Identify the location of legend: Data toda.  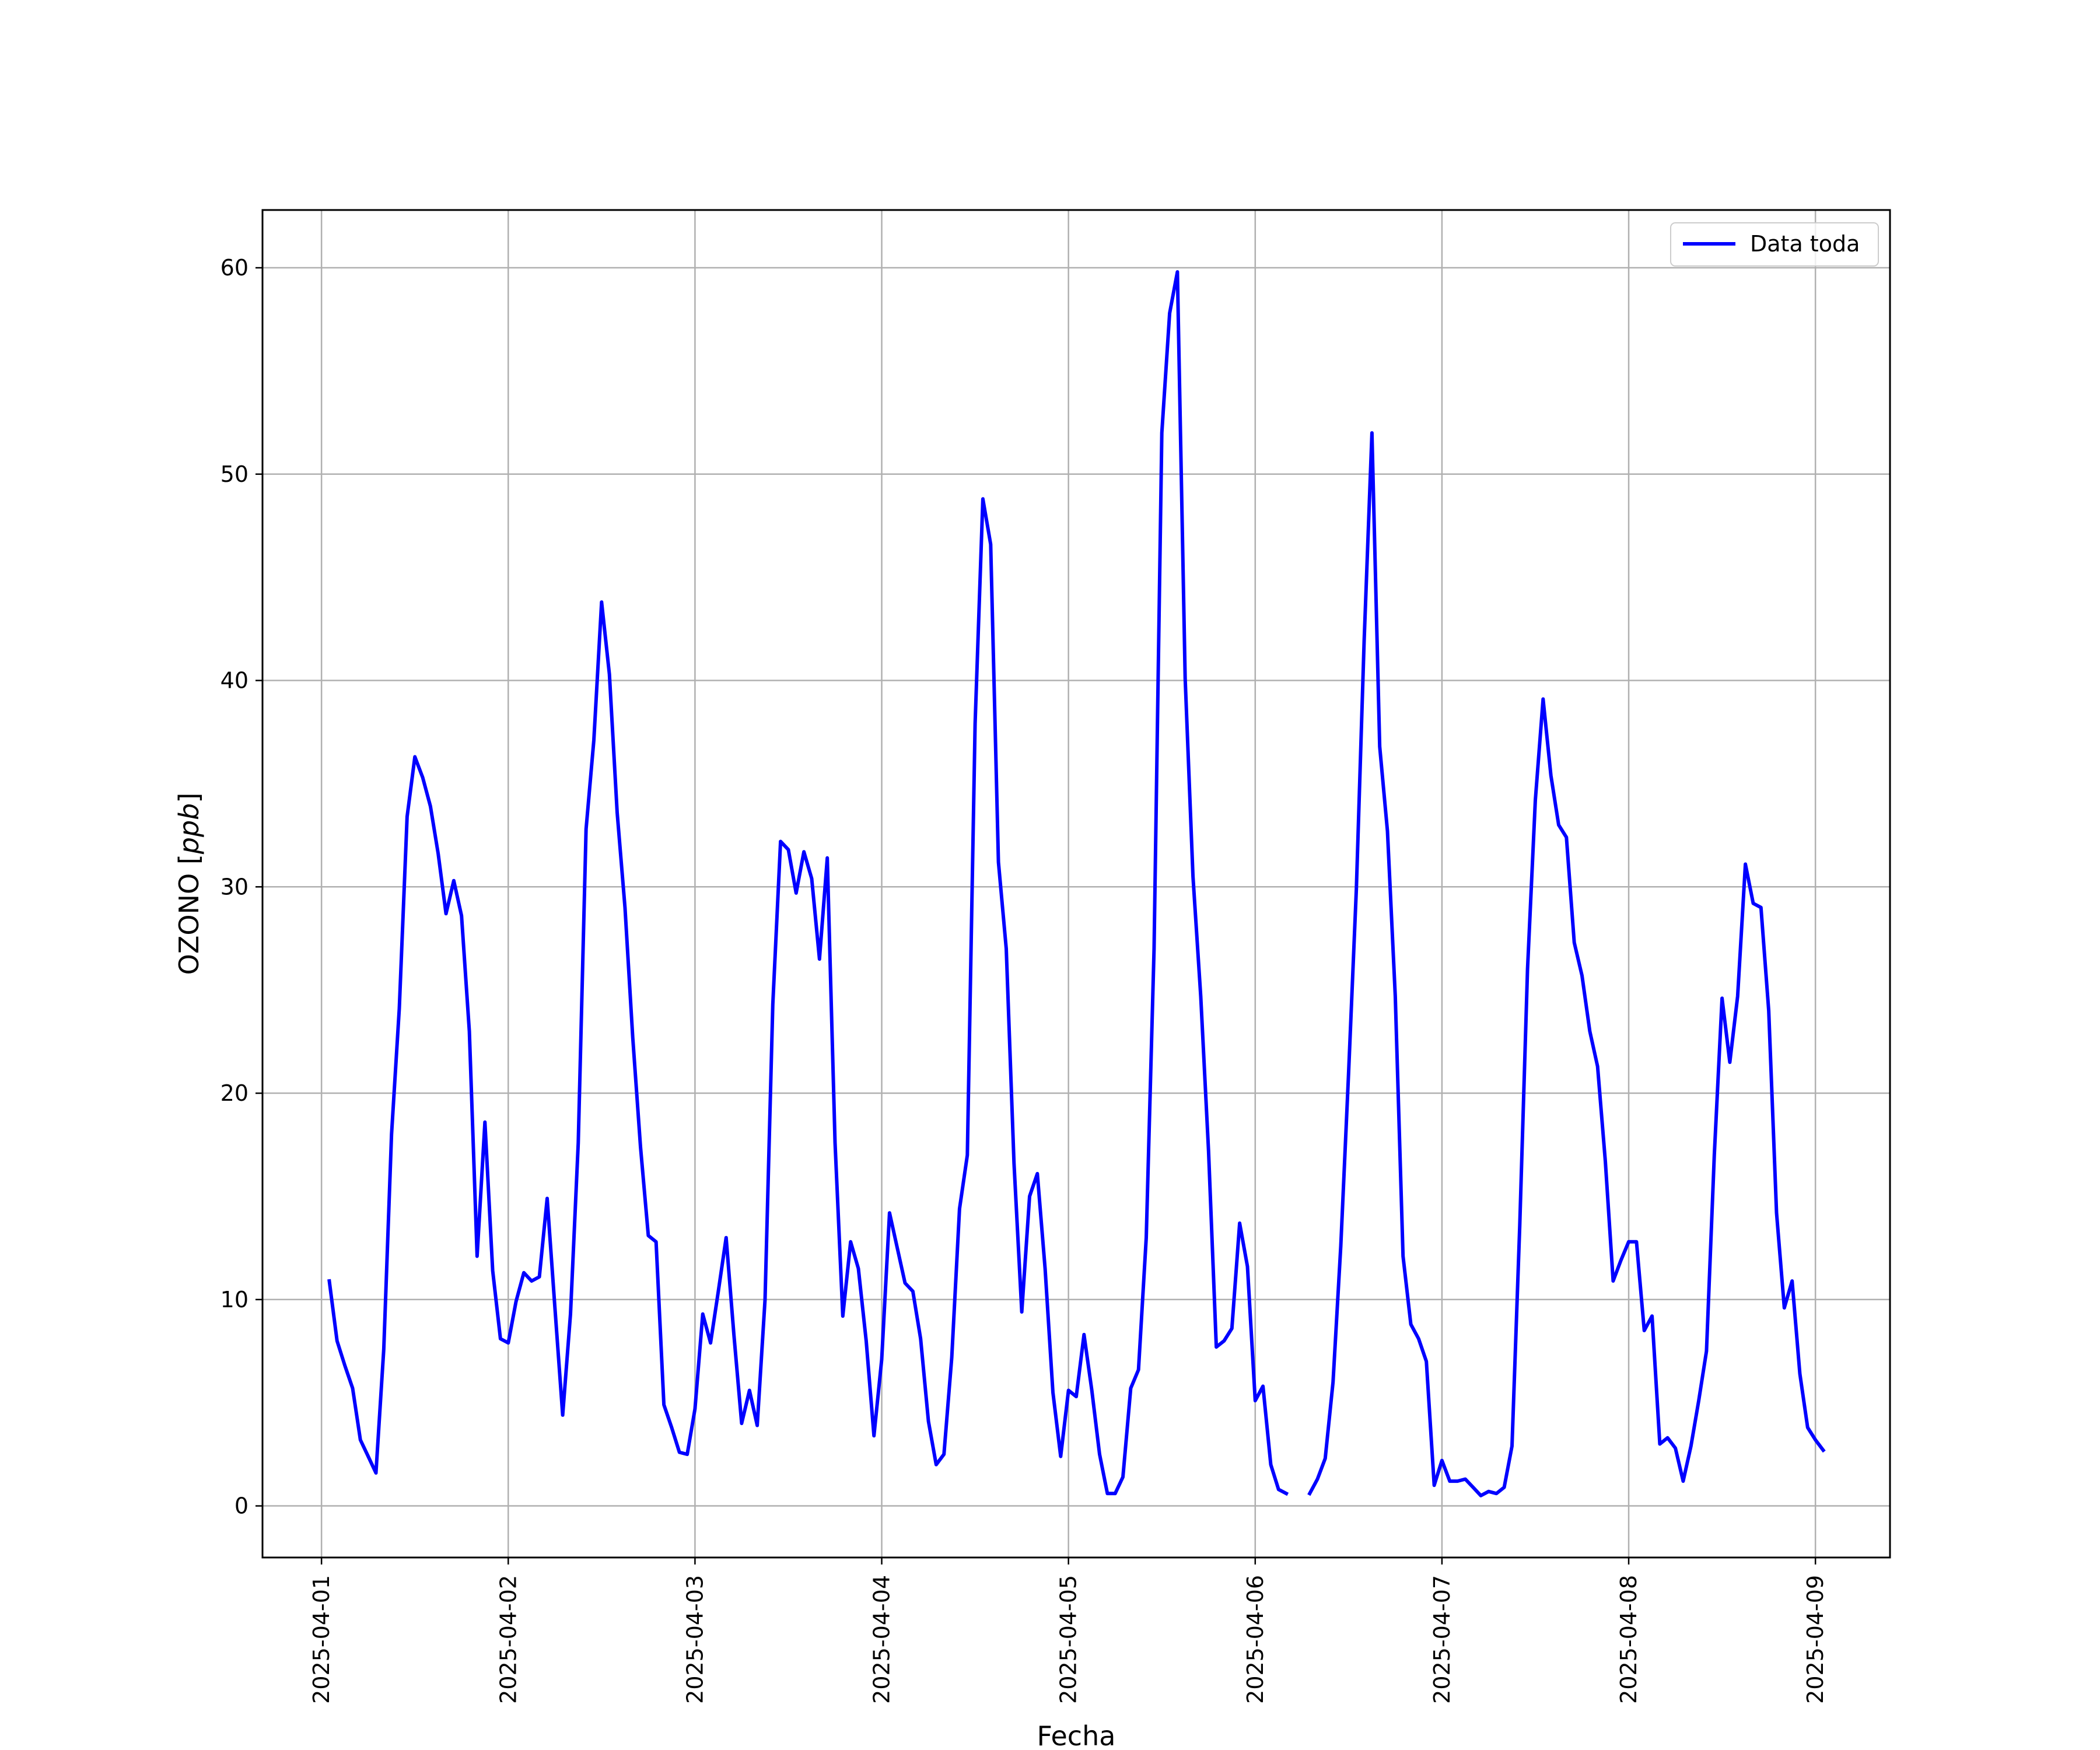
(1774, 244).